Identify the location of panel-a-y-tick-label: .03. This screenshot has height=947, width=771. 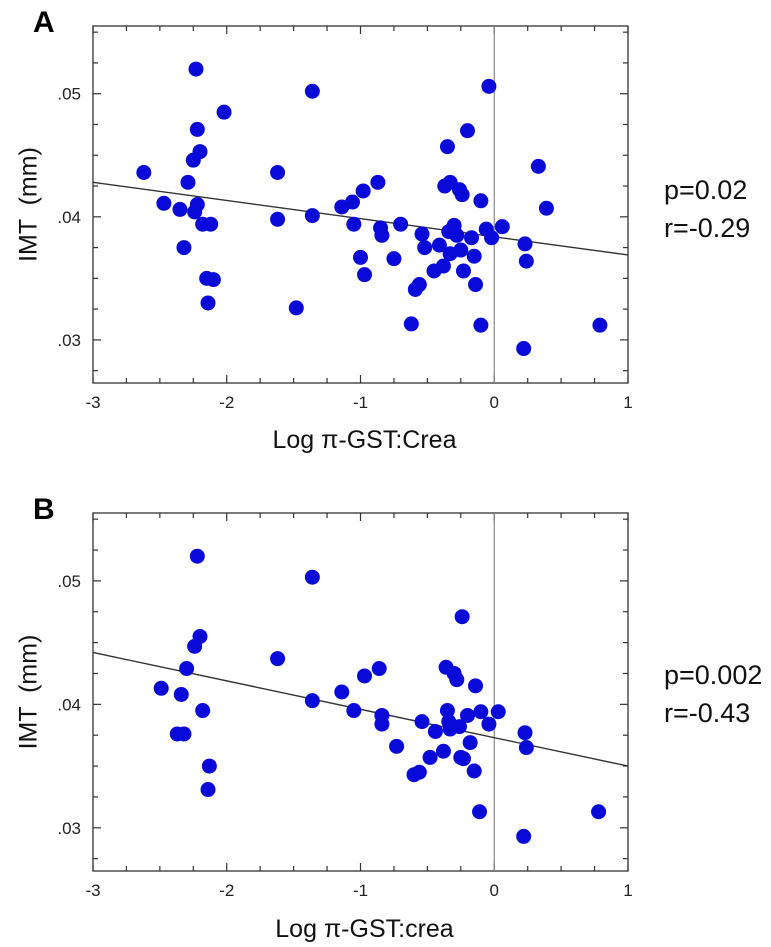
(69, 340).